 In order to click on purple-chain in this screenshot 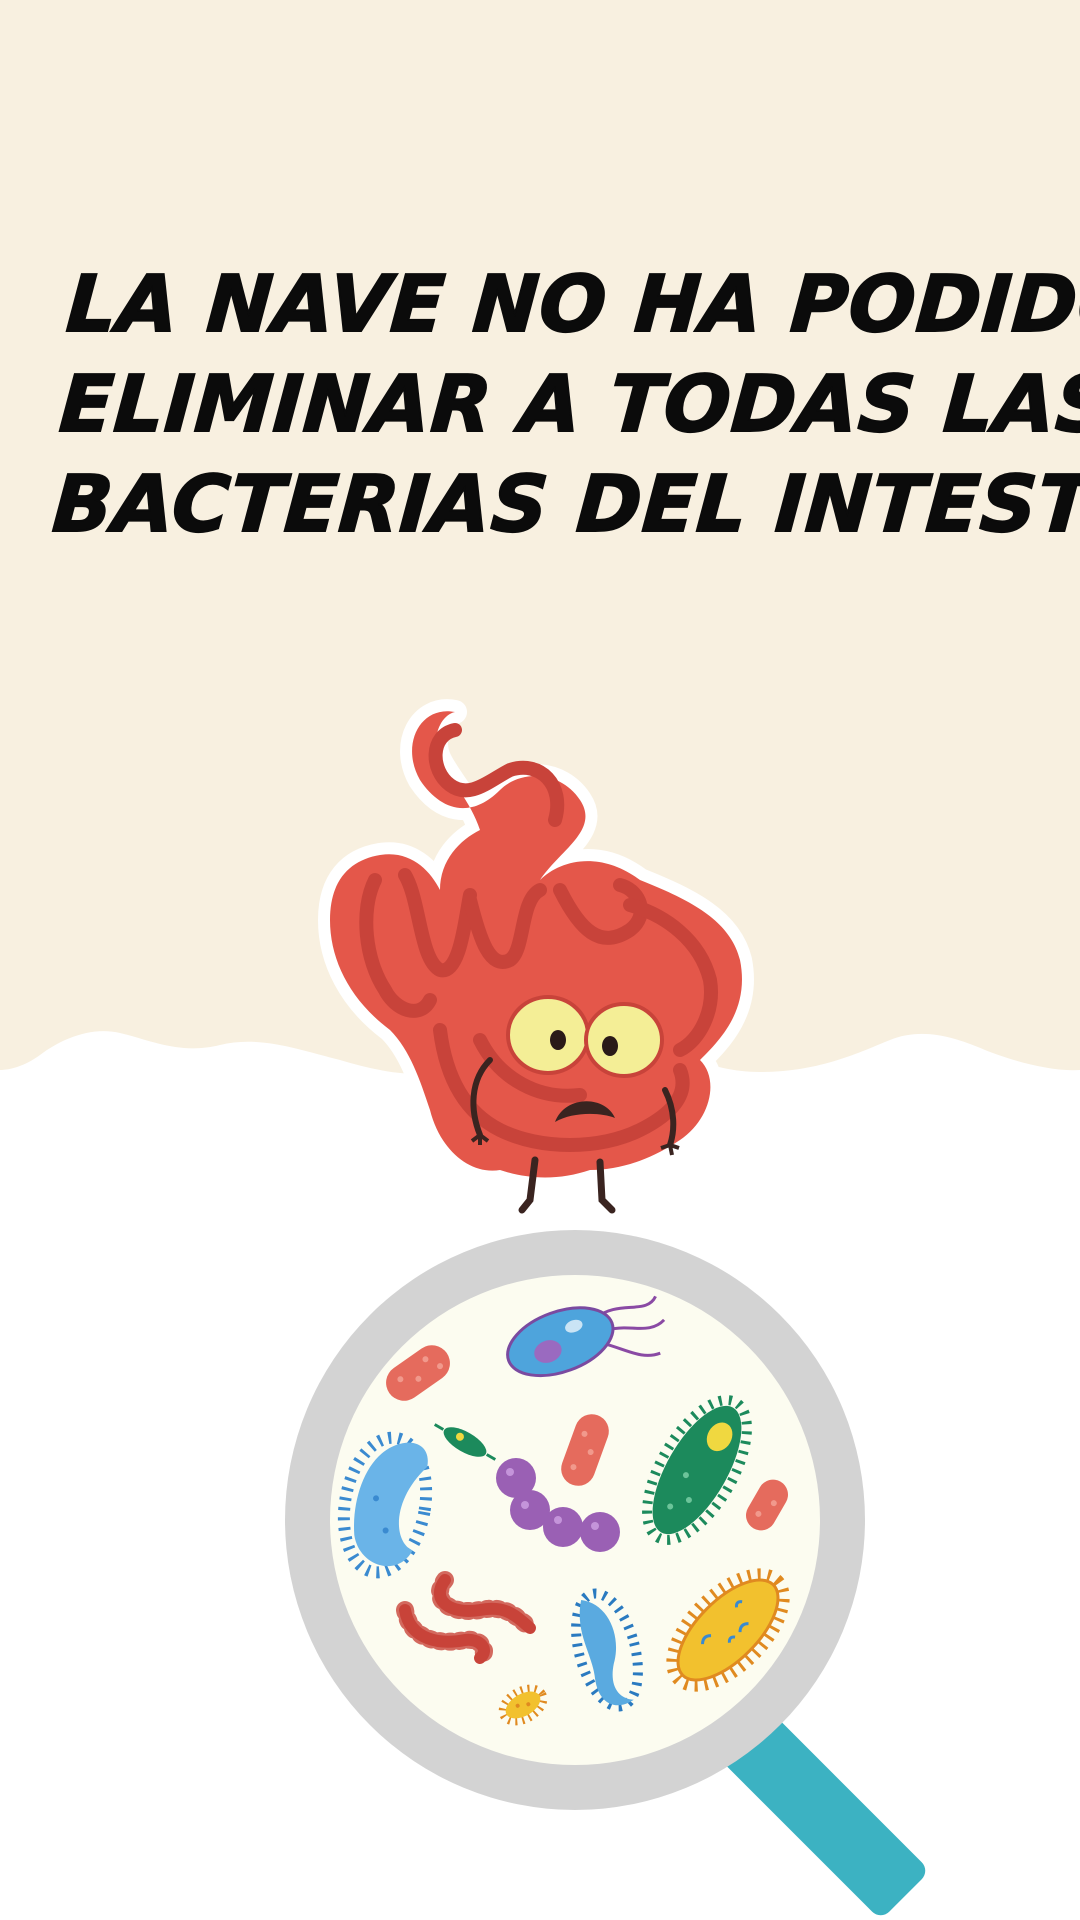, I will do `click(558, 1505)`.